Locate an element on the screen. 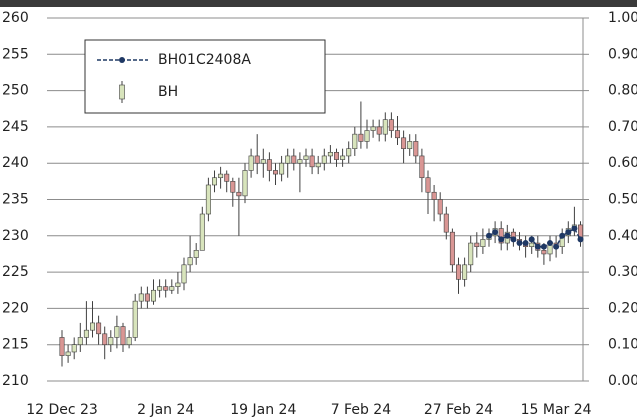 The width and height of the screenshot is (637, 419). y2-tick-label: 0.30 is located at coordinates (622, 272).